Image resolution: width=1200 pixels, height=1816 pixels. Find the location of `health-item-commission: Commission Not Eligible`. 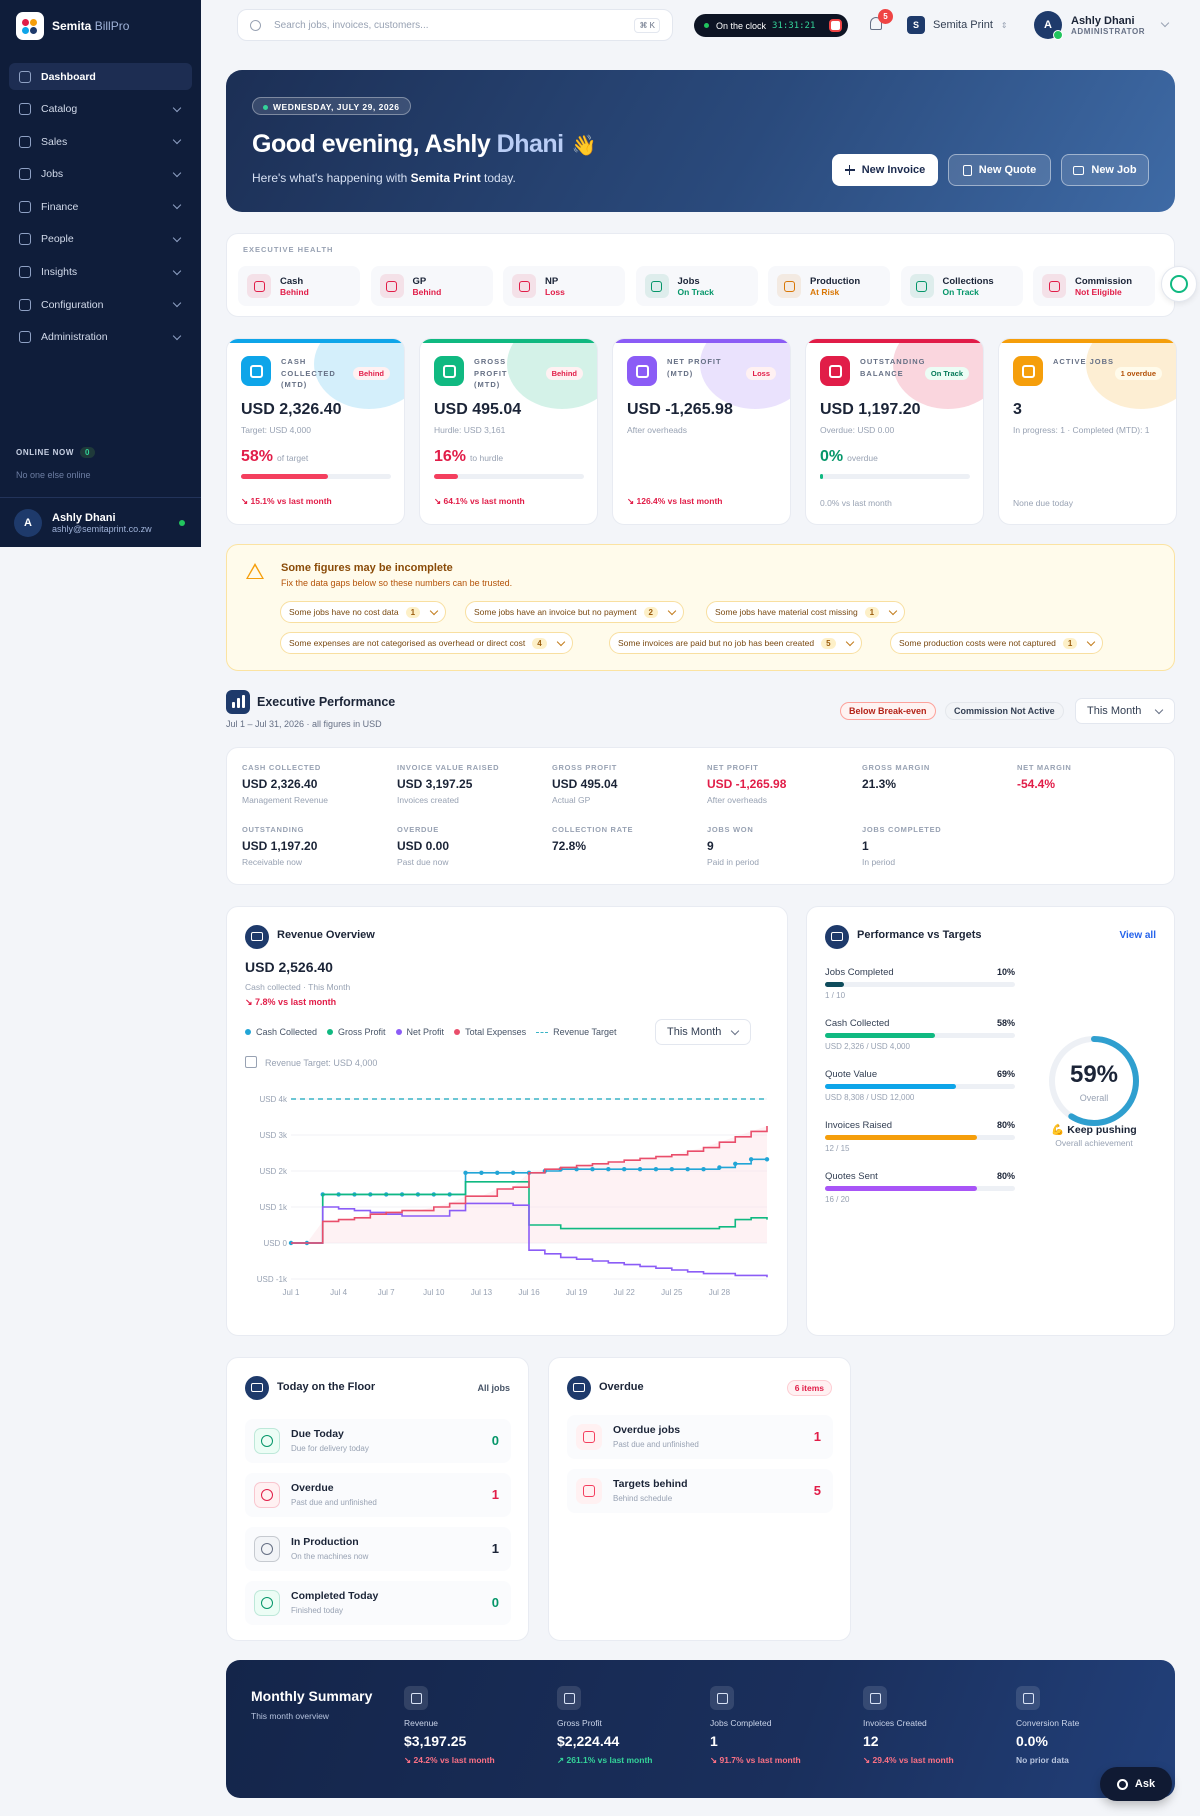

health-item-commission: Commission Not Eligible is located at coordinates (1094, 286).